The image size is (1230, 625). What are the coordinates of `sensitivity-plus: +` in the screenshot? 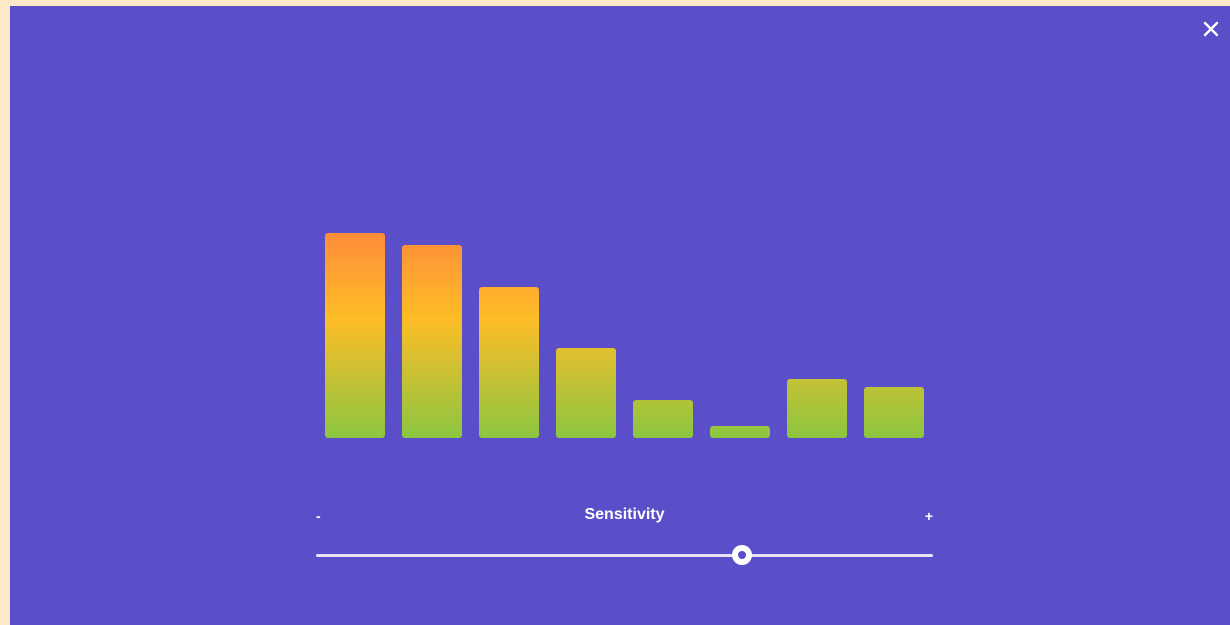 It's located at (928, 516).